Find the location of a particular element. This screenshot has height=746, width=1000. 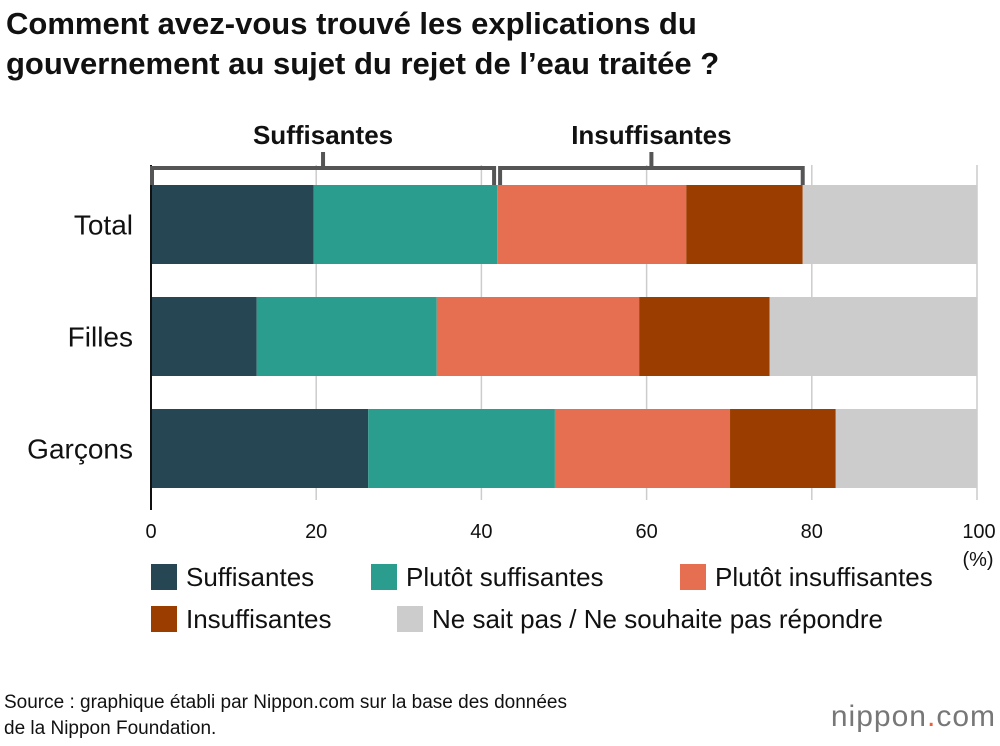

legend-label: Ne sait pas / Ne souhaite pas répondre is located at coordinates (657, 619).